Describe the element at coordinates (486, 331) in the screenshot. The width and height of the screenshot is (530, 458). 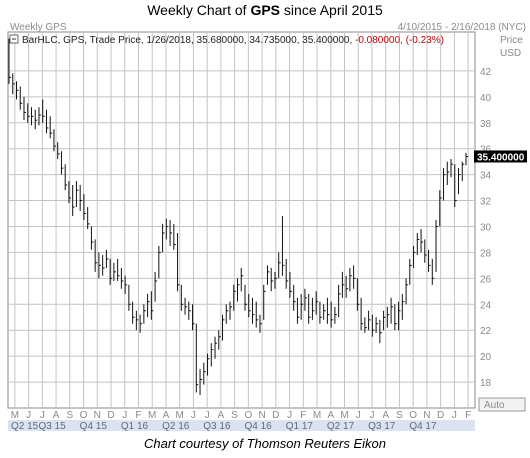
I see `y-tick-label: 22` at that location.